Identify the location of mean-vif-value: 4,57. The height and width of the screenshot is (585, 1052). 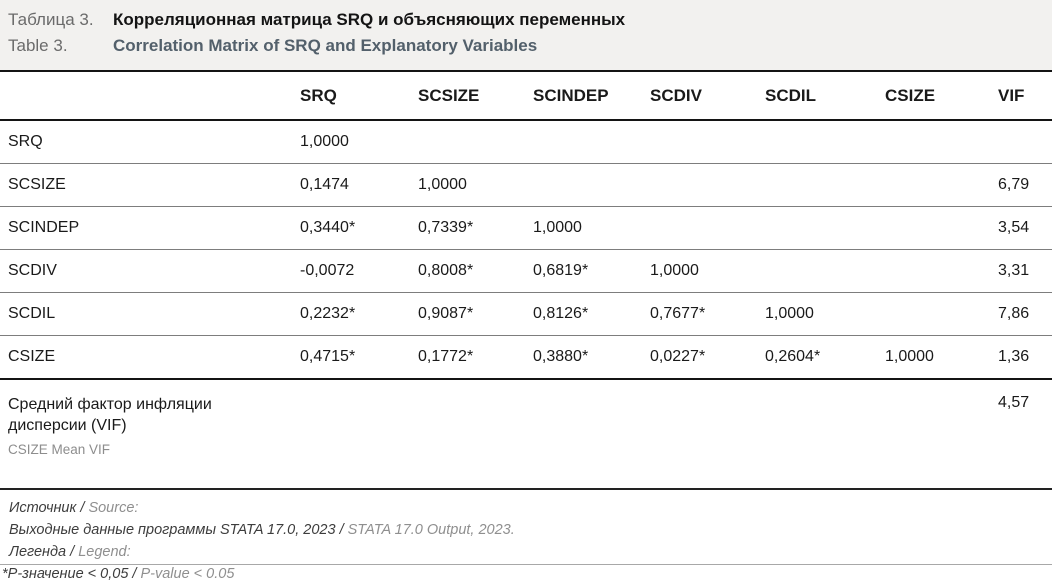
(1021, 434).